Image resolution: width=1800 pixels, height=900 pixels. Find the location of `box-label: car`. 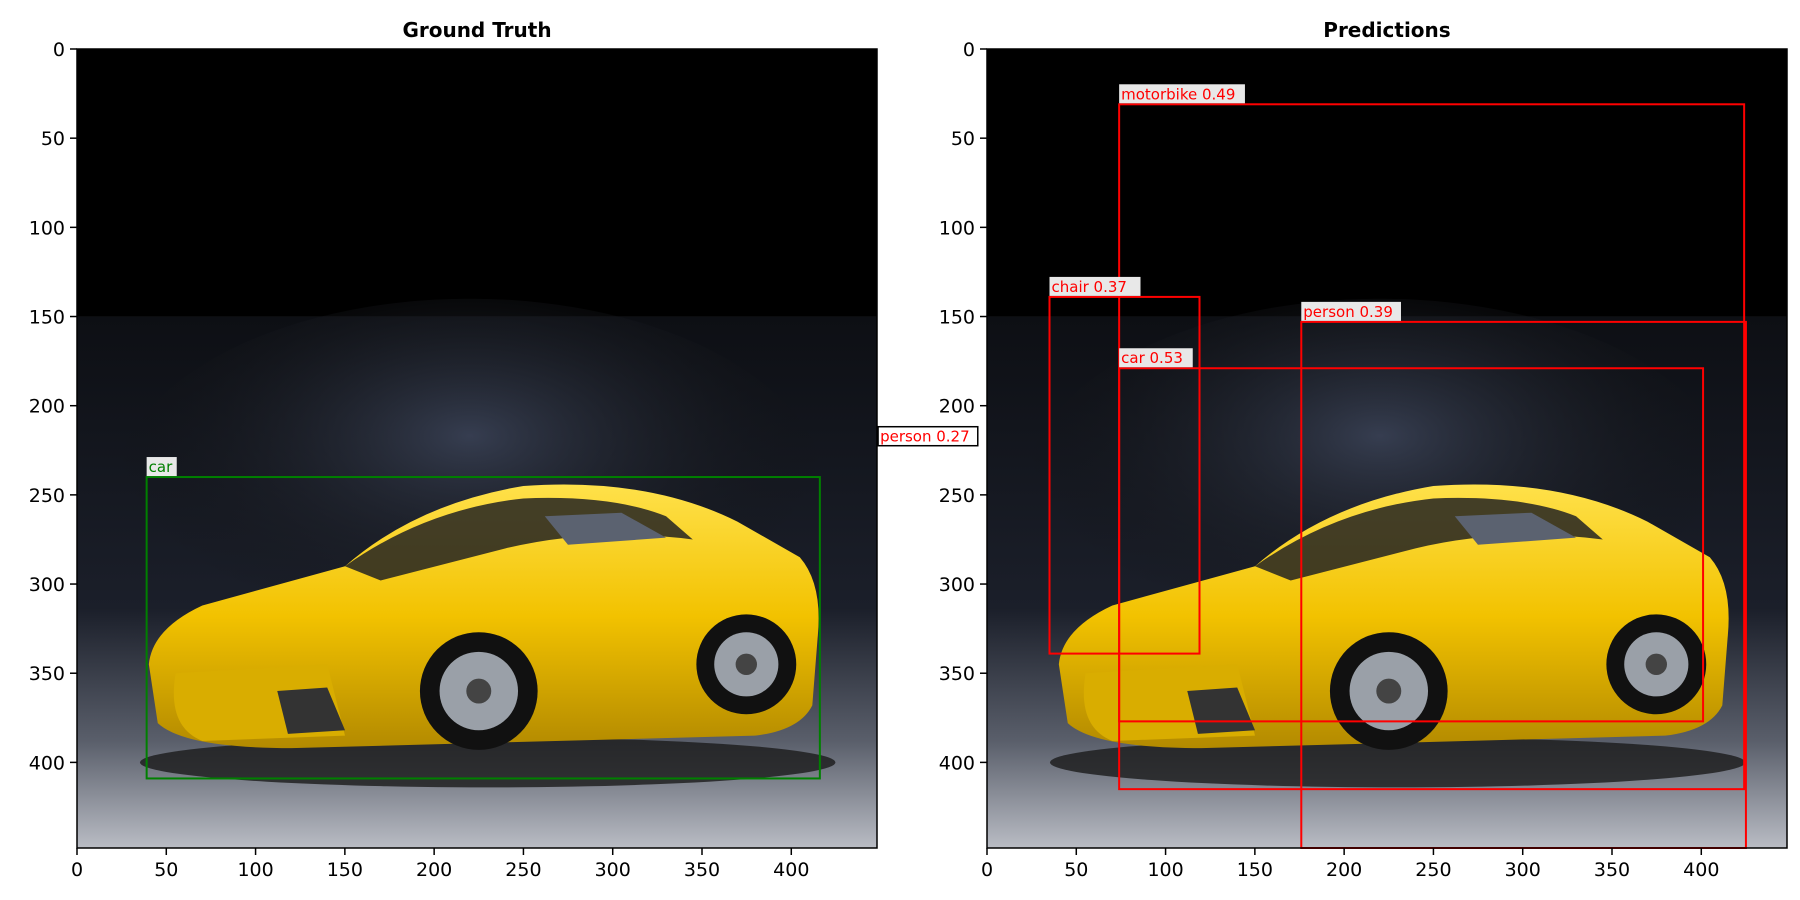

box-label: car is located at coordinates (161, 467).